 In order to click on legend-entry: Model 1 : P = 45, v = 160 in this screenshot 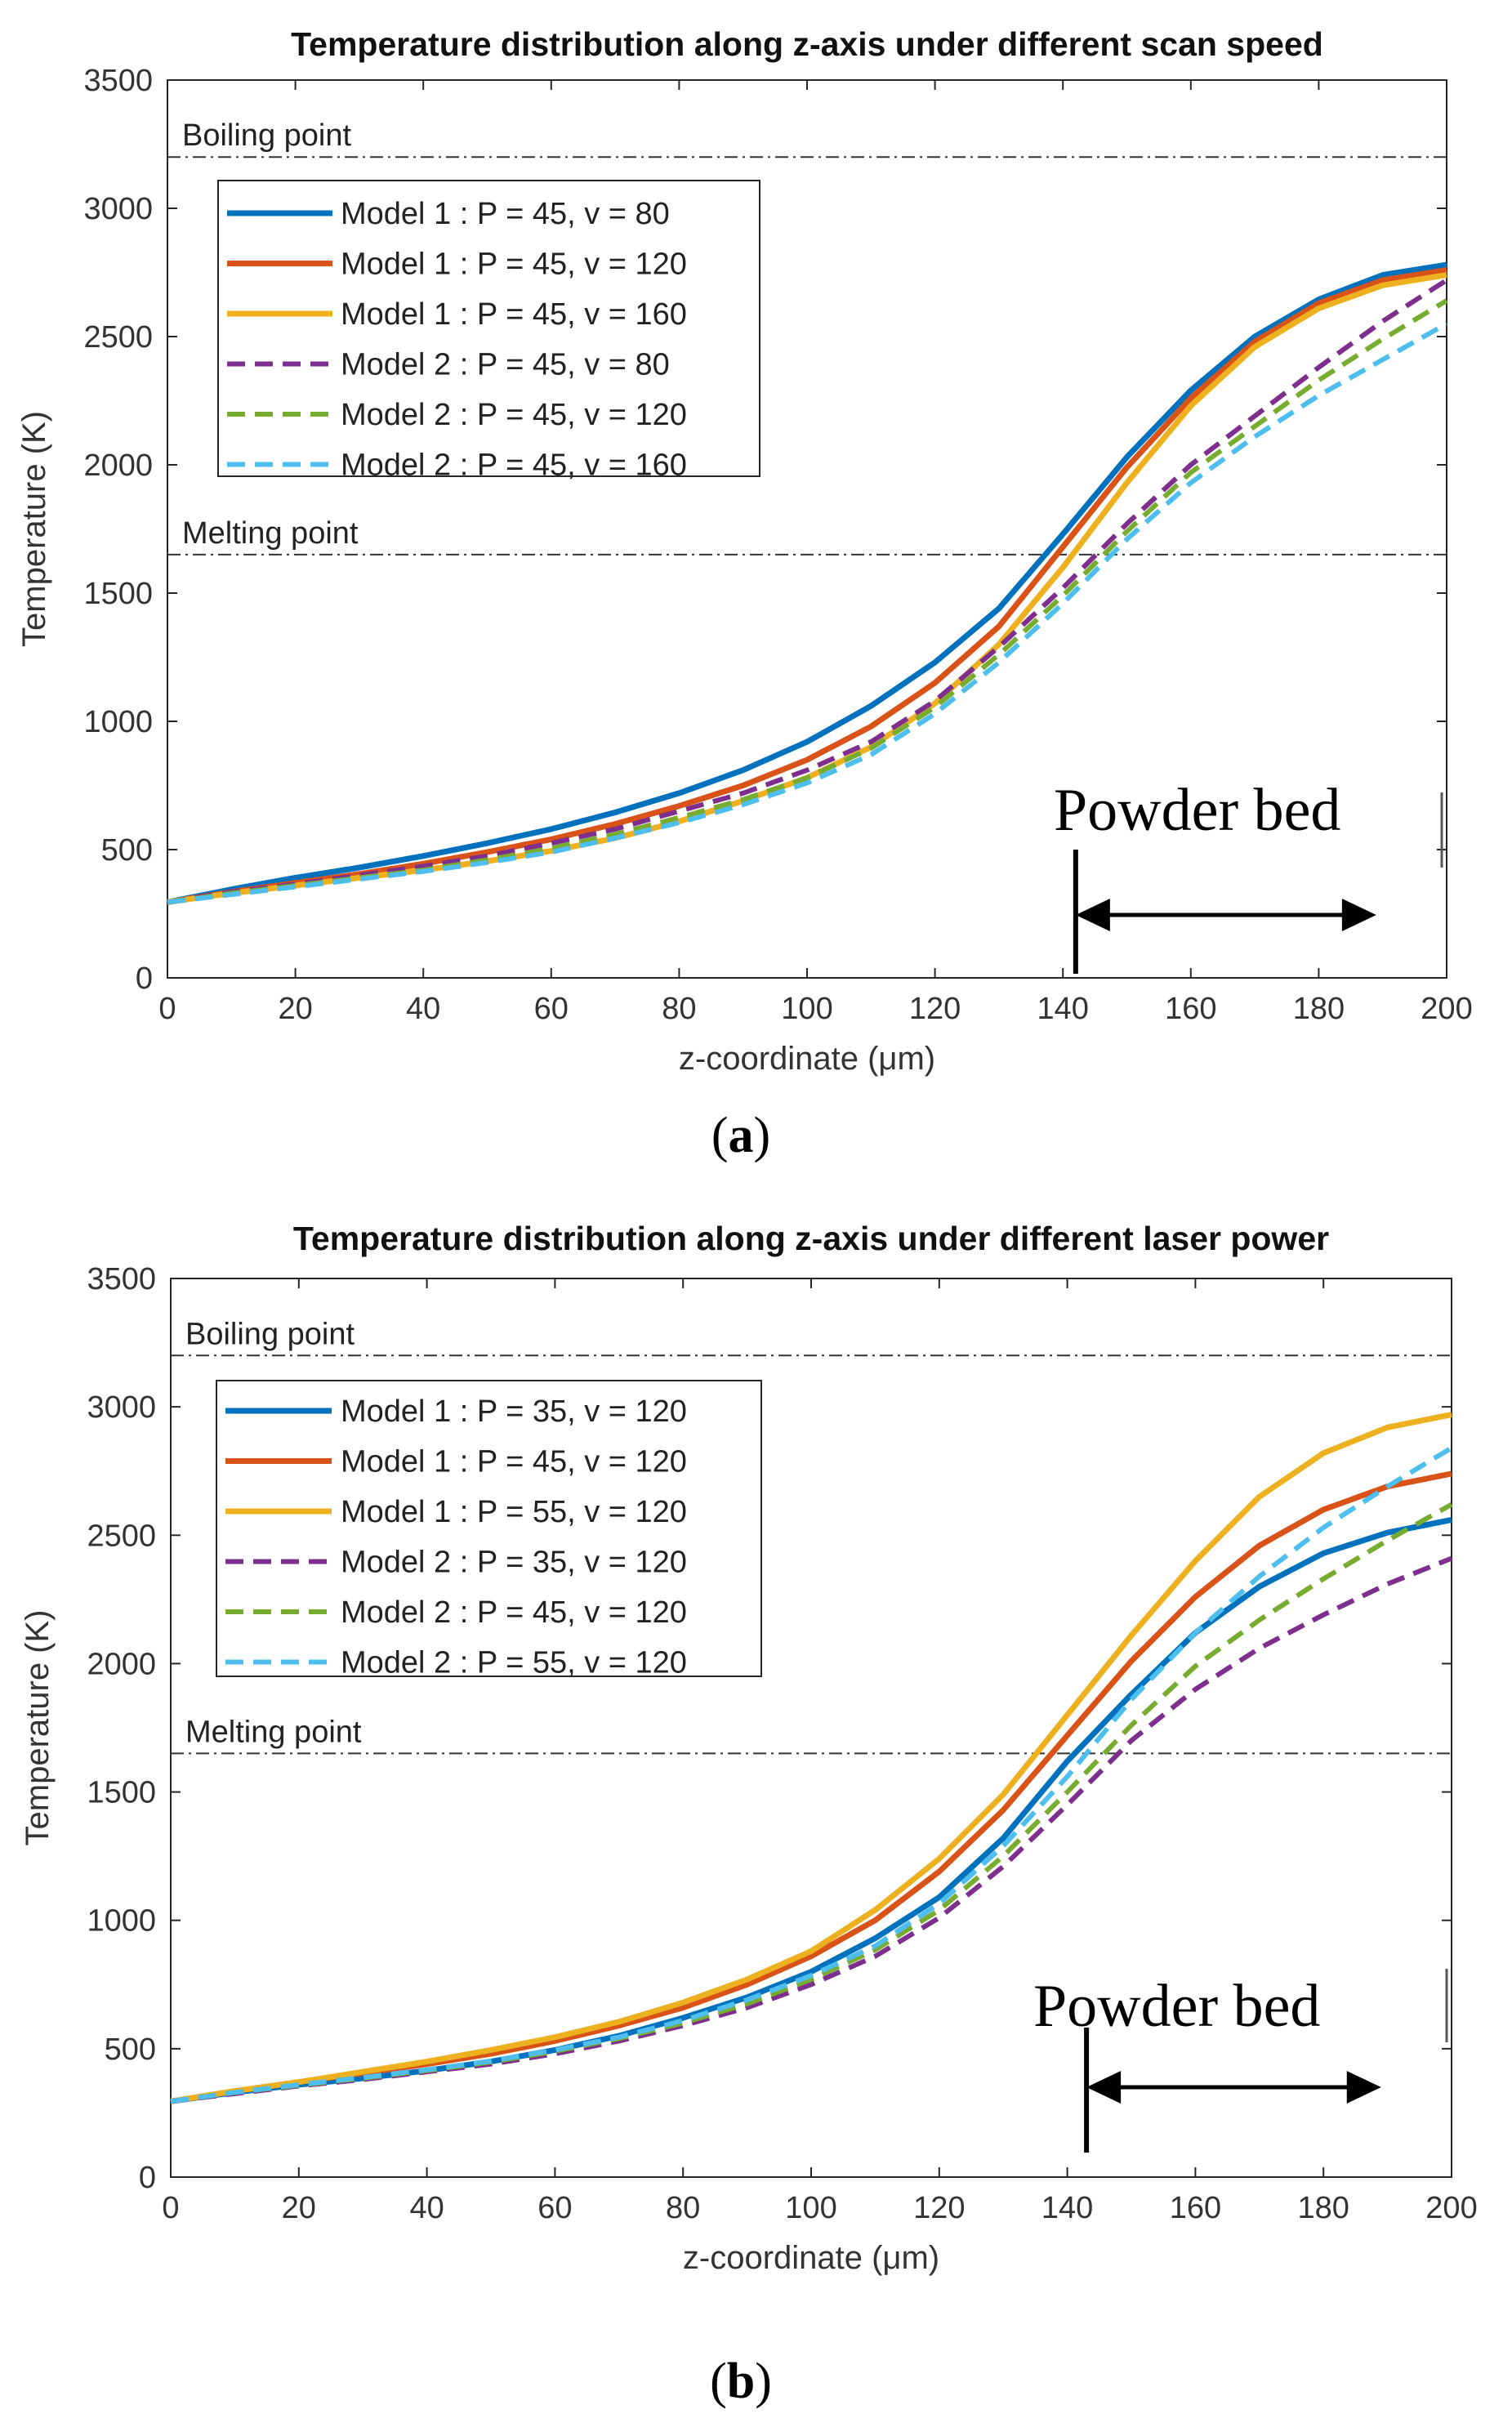, I will do `click(514, 314)`.